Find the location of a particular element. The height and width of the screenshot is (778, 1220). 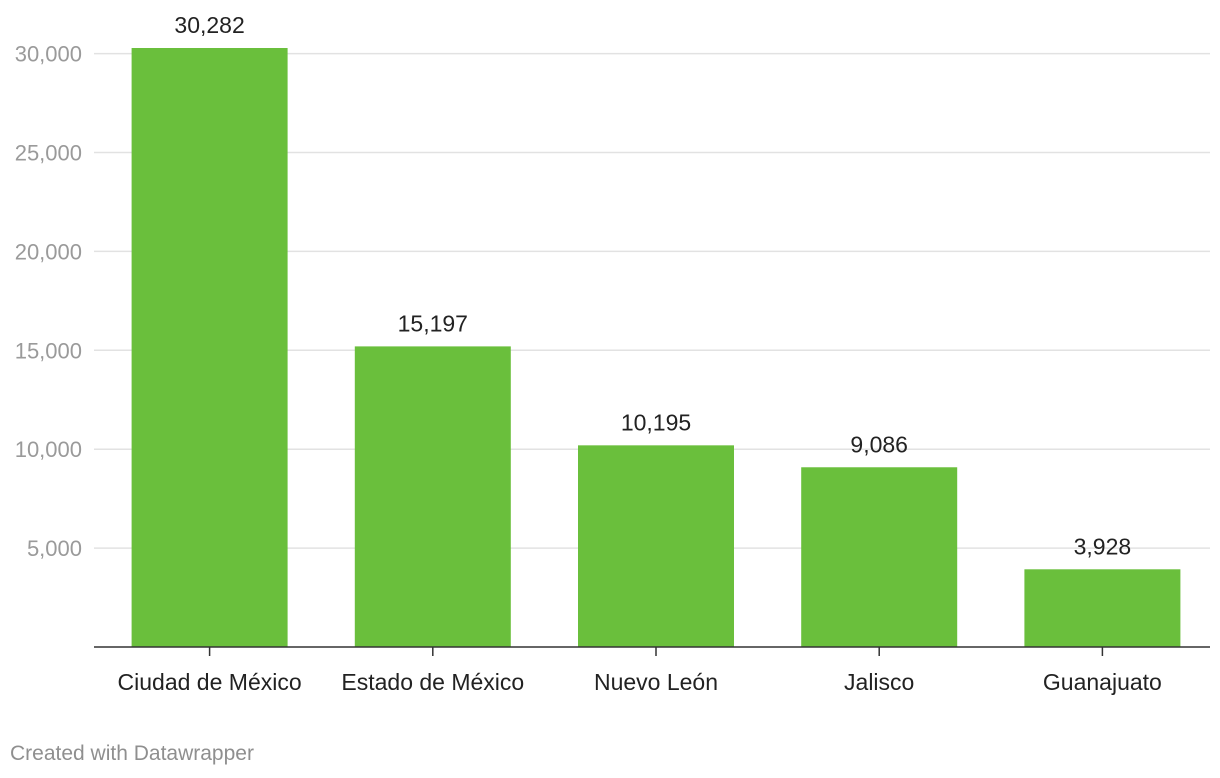

x-tick-label: Nuevo León is located at coordinates (656, 682).